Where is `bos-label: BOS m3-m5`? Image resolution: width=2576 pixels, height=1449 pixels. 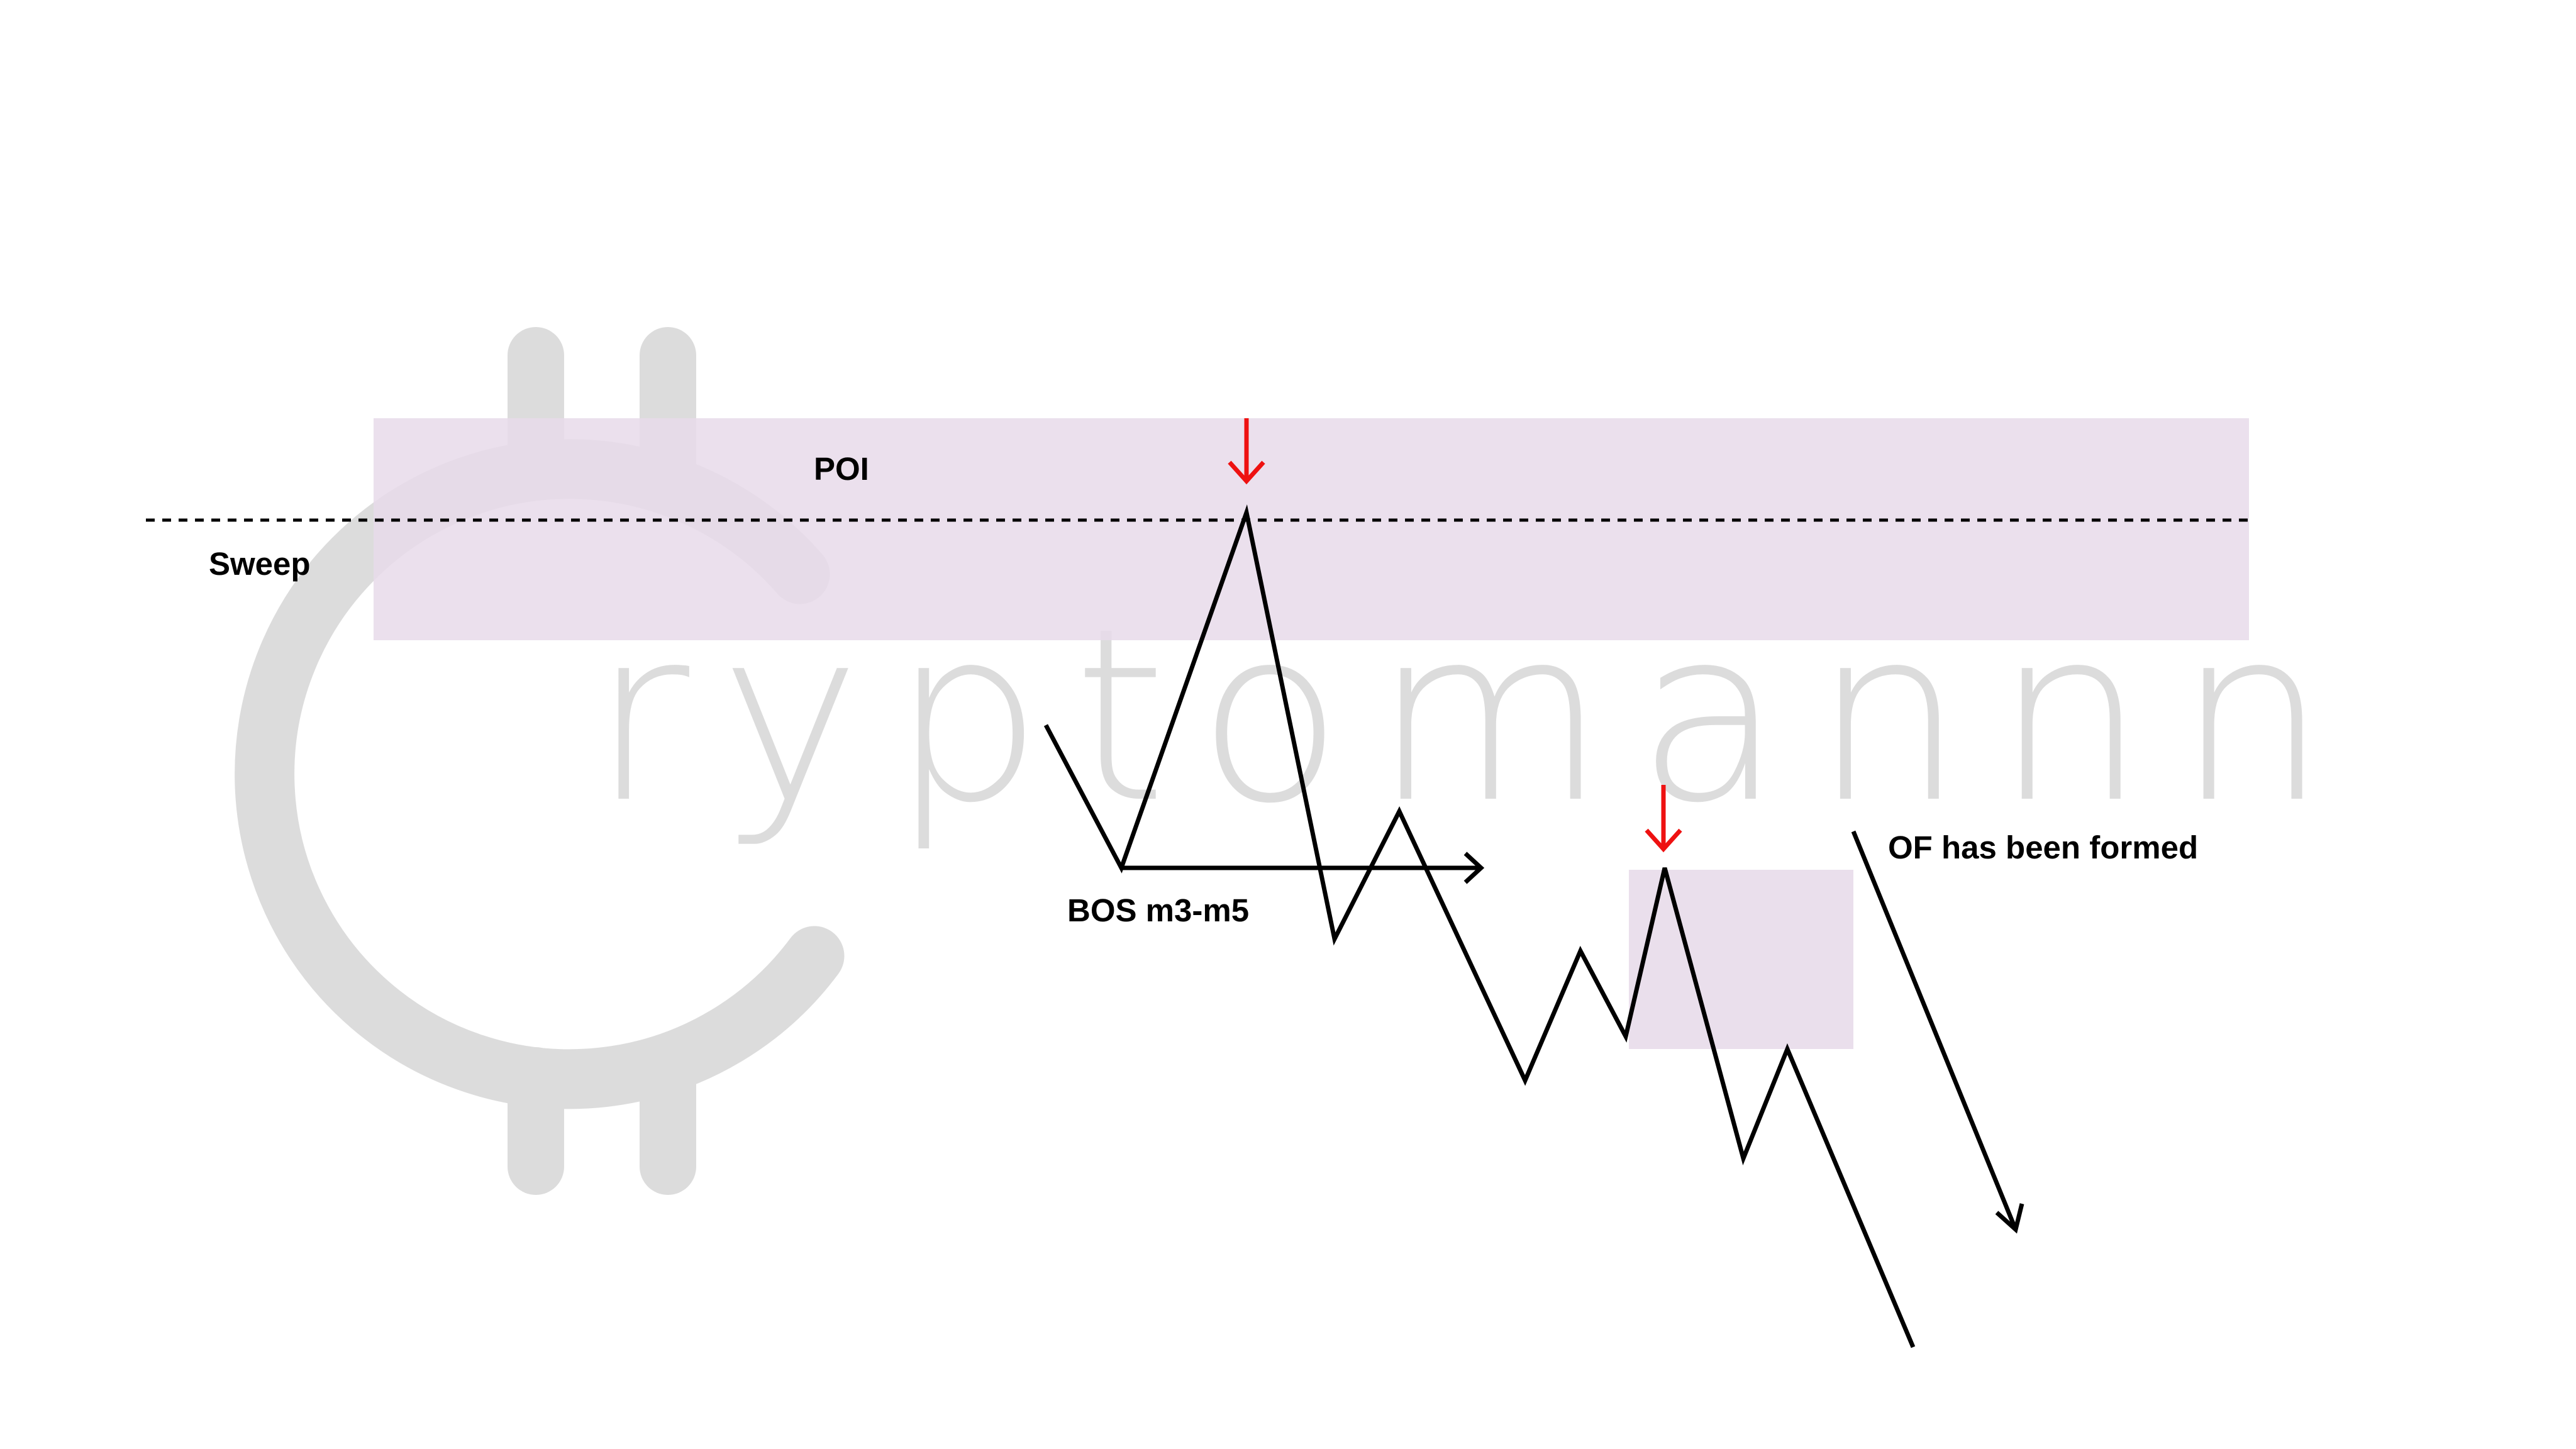
bos-label: BOS m3-m5 is located at coordinates (1158, 910).